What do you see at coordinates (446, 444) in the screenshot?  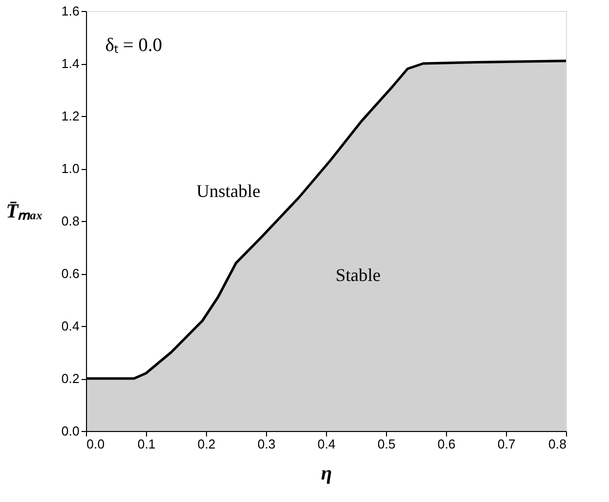 I see `x-tick-label: 0.6` at bounding box center [446, 444].